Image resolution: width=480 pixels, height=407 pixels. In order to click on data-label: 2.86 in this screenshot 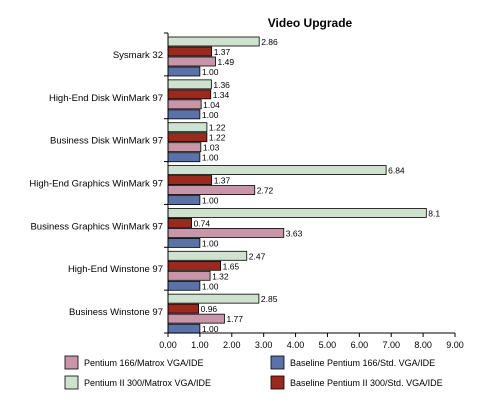, I will do `click(269, 42)`.